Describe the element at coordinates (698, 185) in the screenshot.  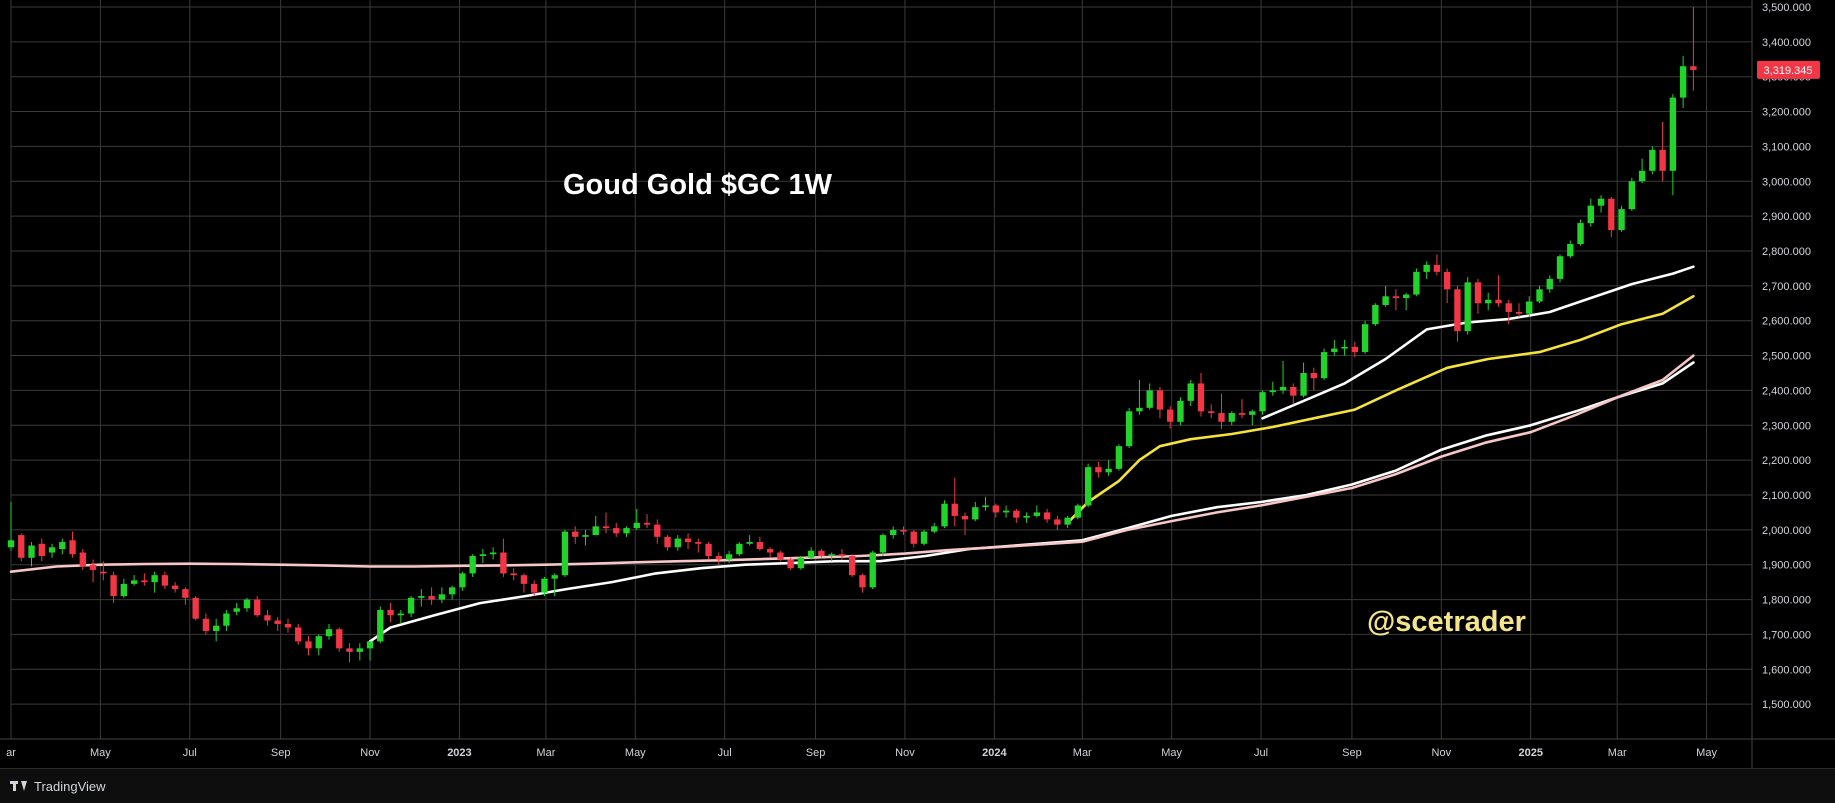
I see `chart-title: Goud Gold $GC 1W` at that location.